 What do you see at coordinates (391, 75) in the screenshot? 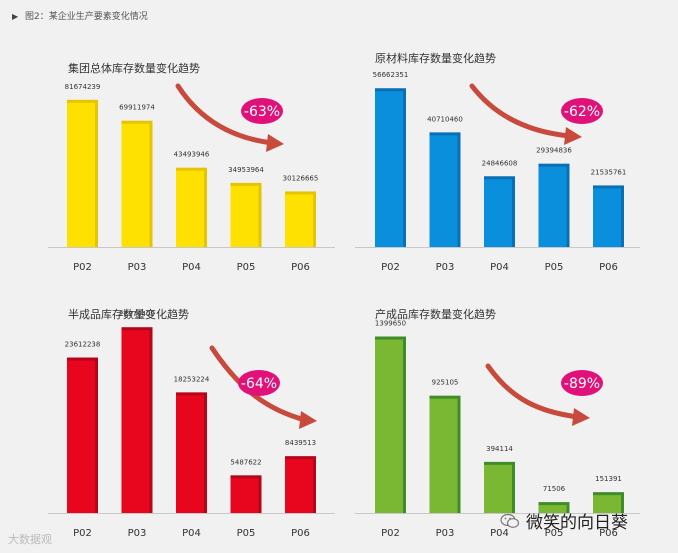
I see `data-label: 56662351` at bounding box center [391, 75].